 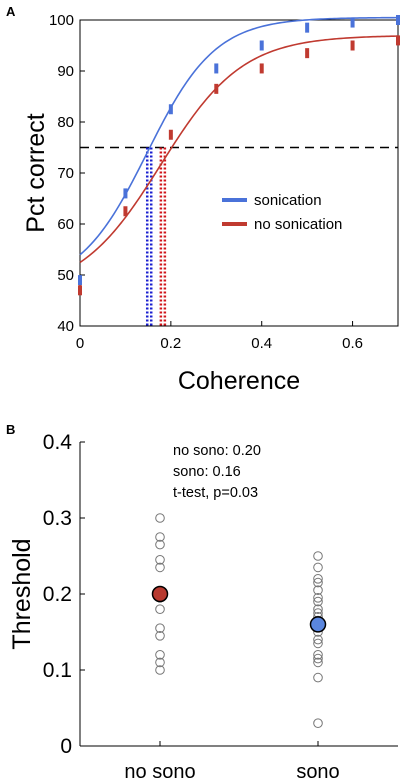 What do you see at coordinates (57, 518) in the screenshot?
I see `y-tick-label: 0.3` at bounding box center [57, 518].